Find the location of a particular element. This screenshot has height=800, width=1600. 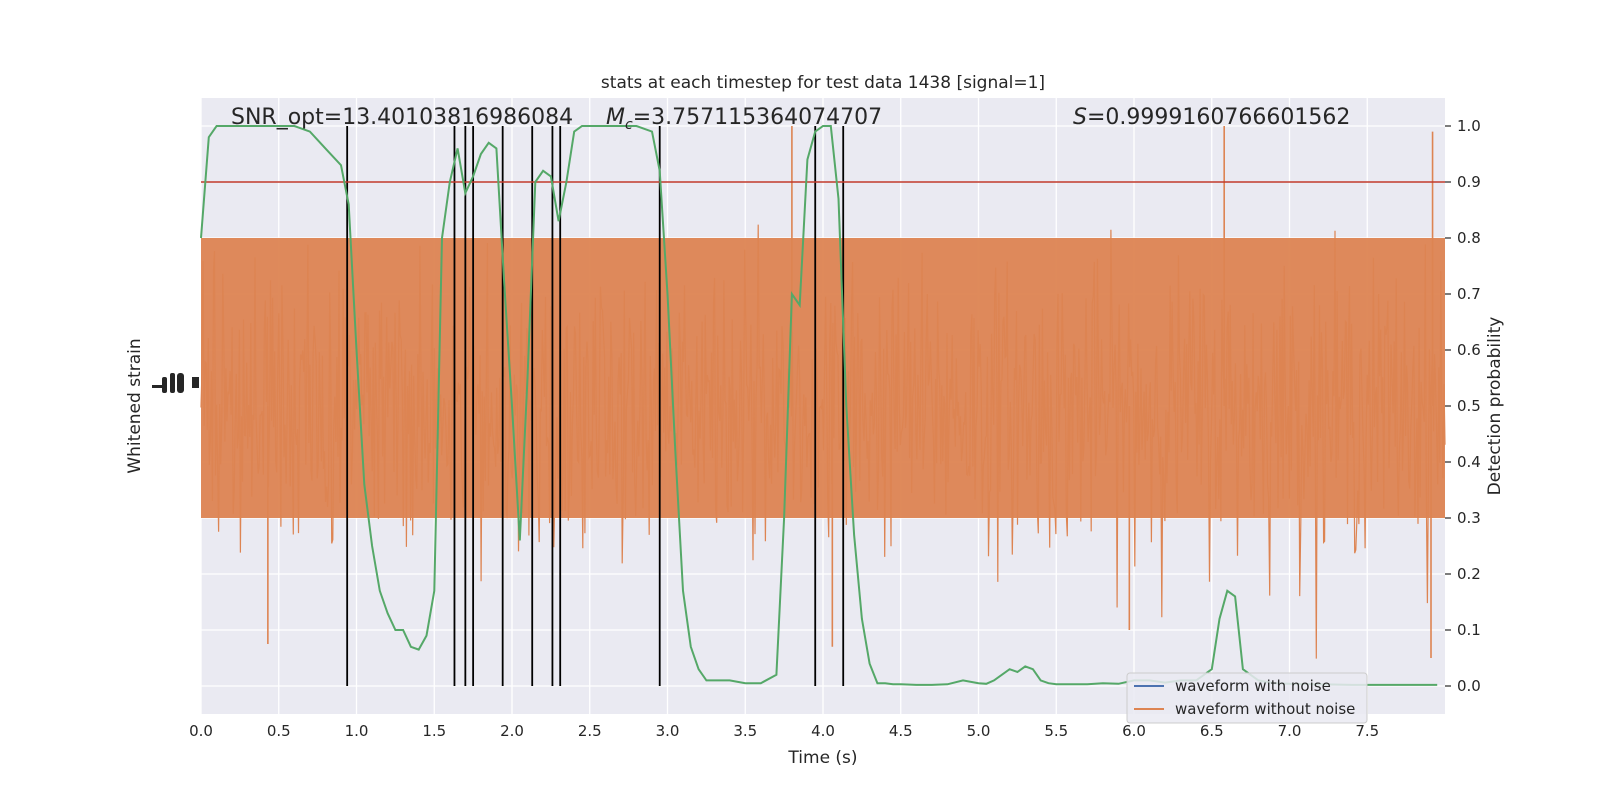

legend-label-without-noise: waveform without noise is located at coordinates (1265, 709).